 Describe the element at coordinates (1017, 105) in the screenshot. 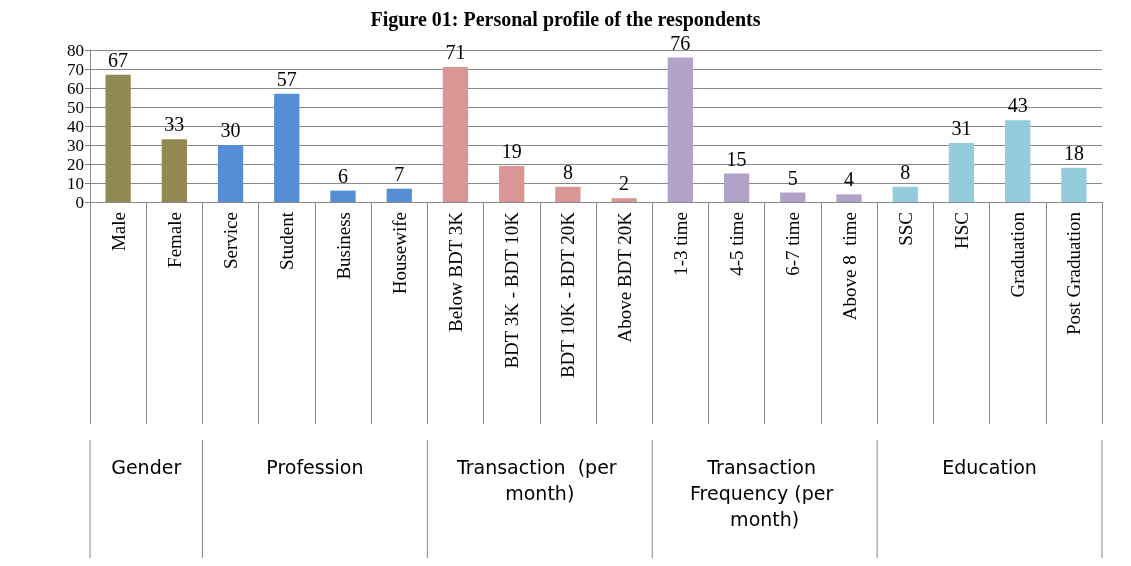

I see `data-label: 43` at that location.